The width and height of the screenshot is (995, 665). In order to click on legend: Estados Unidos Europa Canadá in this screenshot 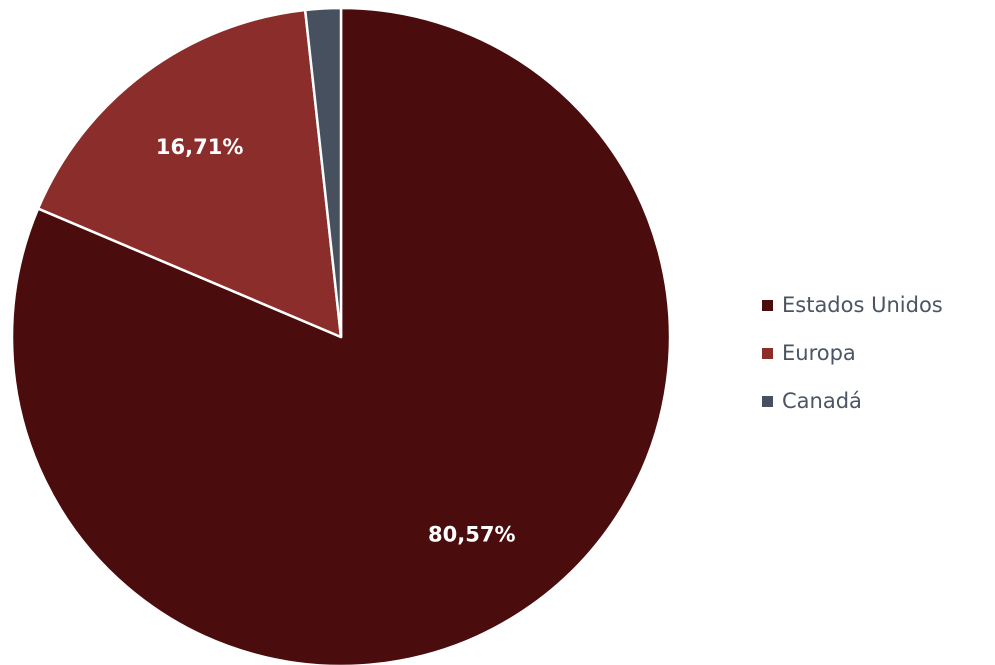, I will do `click(852, 353)`.